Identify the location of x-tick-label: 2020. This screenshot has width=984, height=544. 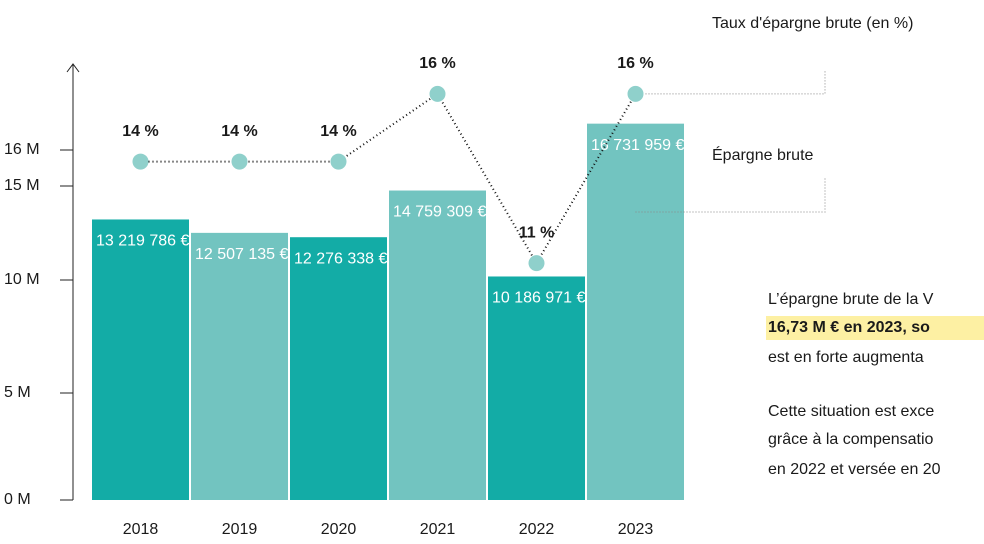
(339, 529).